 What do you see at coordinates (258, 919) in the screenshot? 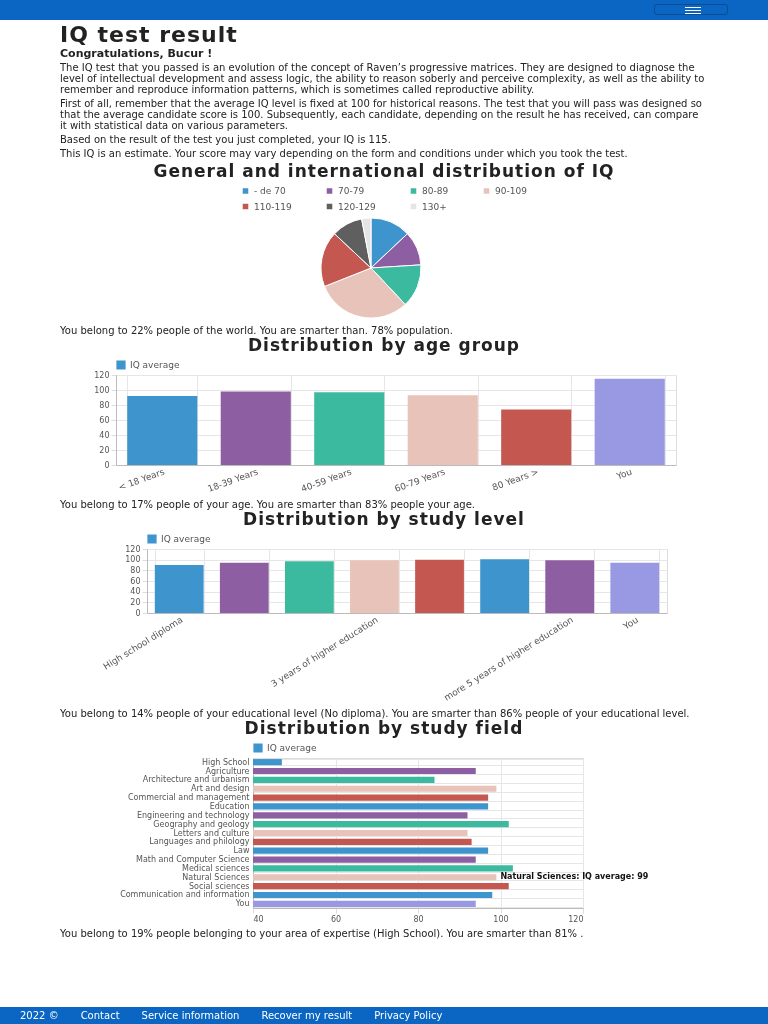
I see `x-tick-label: 40` at bounding box center [258, 919].